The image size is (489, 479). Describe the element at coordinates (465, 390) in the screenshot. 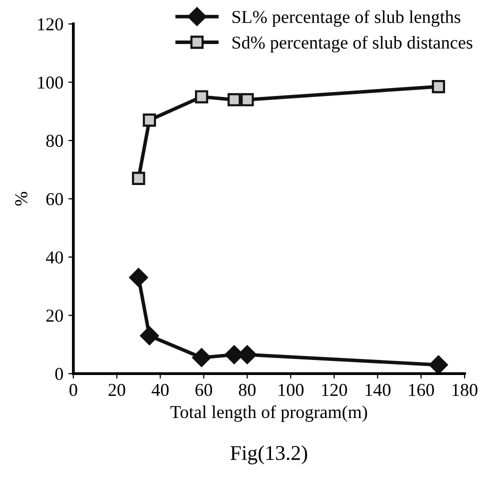

I see `x-tick-label: 180` at that location.